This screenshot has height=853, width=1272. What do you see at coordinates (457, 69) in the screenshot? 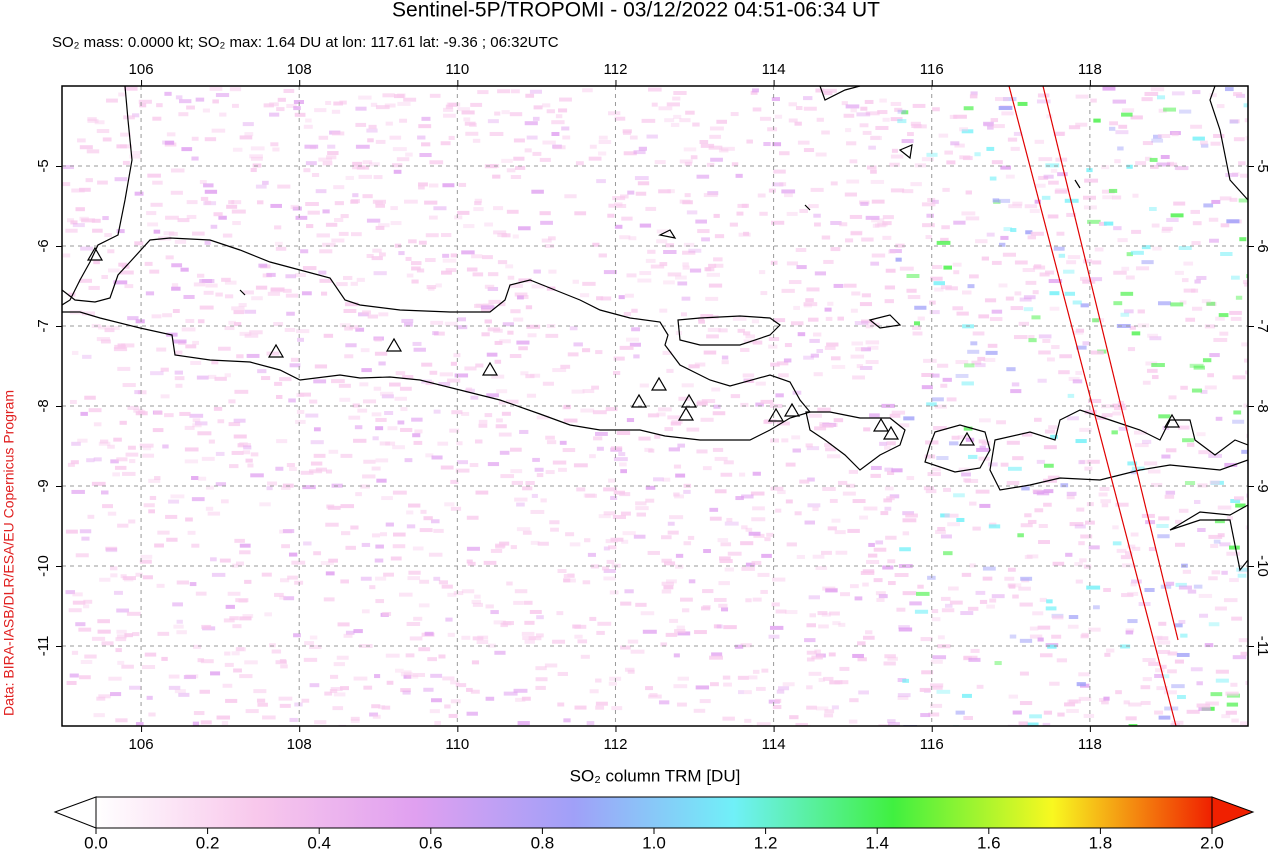
I see `x-tick-label: 110` at bounding box center [457, 69].